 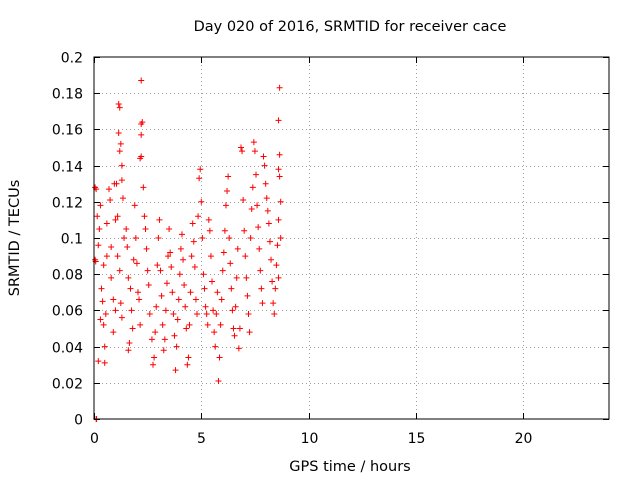 I want to click on x-tick-label: 5, so click(x=201, y=439).